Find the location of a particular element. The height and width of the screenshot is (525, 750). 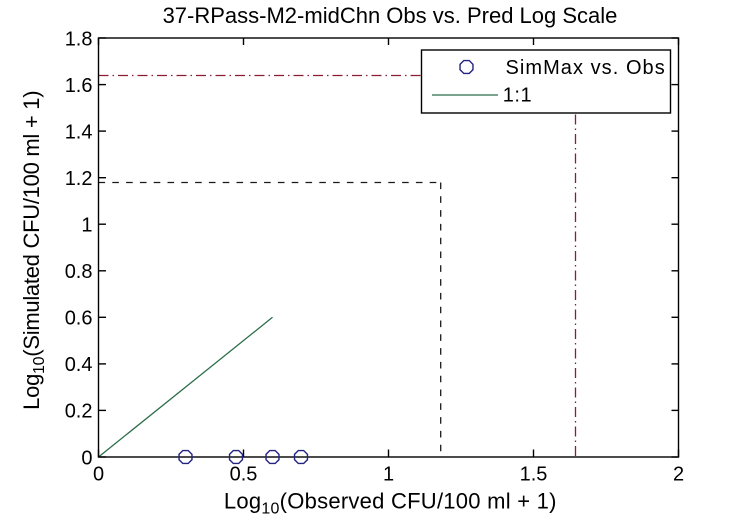

svg-text: Log10(Observed CFU/100 ml + 1) is located at coordinates (390, 502).